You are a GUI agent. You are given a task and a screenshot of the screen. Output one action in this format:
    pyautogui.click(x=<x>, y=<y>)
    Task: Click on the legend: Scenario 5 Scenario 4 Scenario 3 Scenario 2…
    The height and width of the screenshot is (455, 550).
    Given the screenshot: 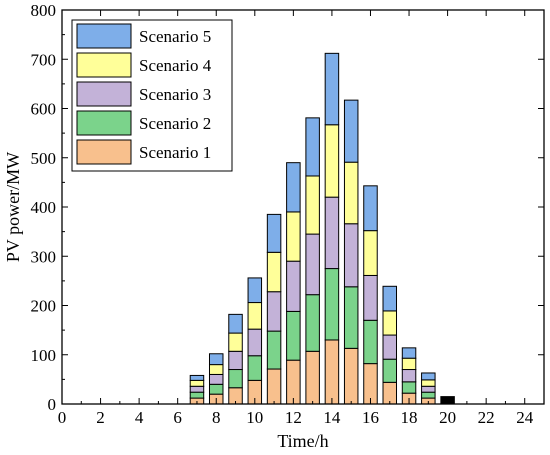 What is the action you would take?
    pyautogui.click(x=152, y=95)
    